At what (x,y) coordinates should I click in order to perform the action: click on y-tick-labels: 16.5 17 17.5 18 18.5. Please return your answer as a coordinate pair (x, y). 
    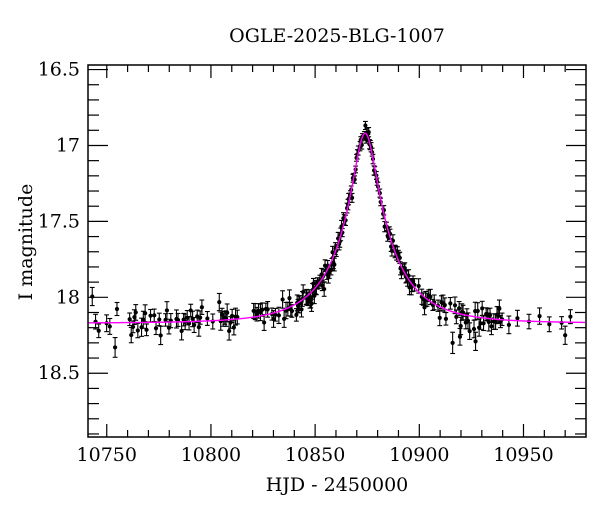
    Looking at the image, I should click on (59, 222).